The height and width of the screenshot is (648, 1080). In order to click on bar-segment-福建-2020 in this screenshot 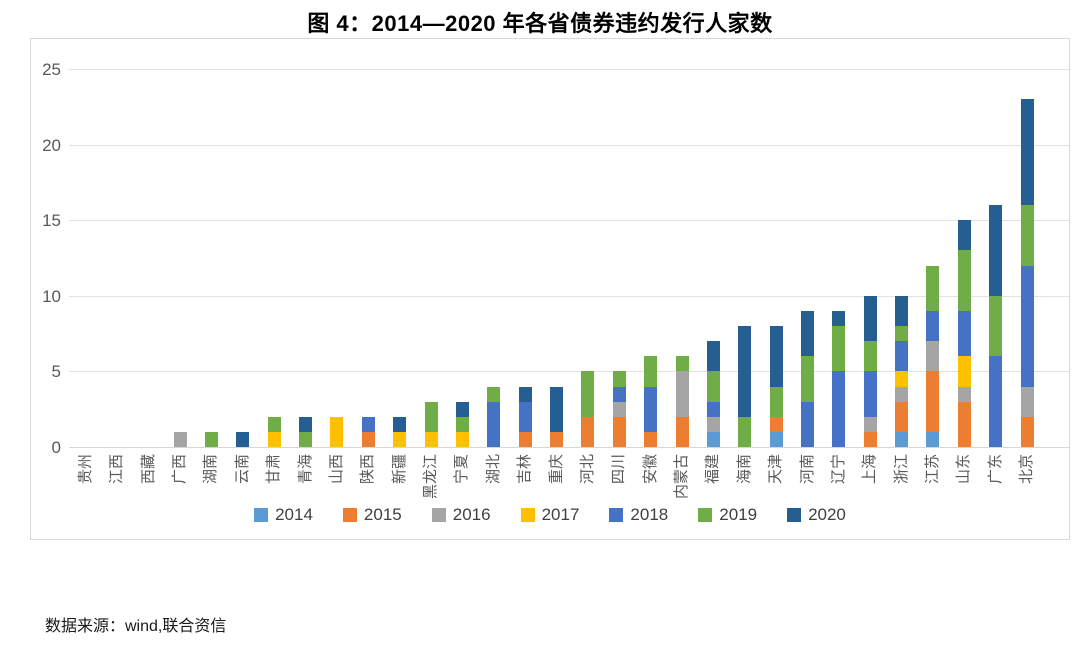, I will do `click(713, 356)`.